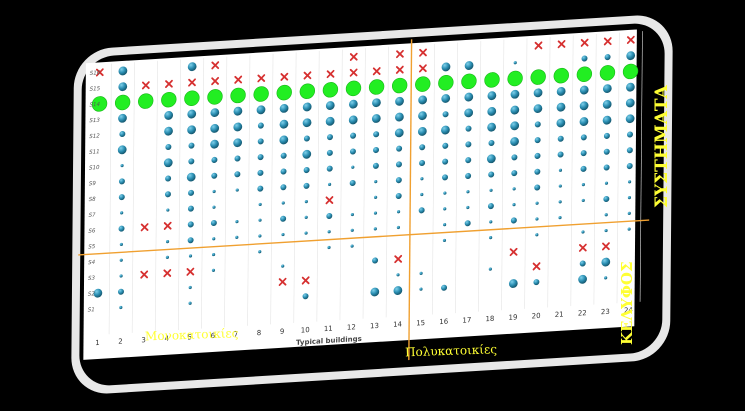 The image size is (745, 411). Describe the element at coordinates (627, 303) in the screenshot. I see `label-kelyfos: ΚΕΛΥΦΟΣ` at that location.